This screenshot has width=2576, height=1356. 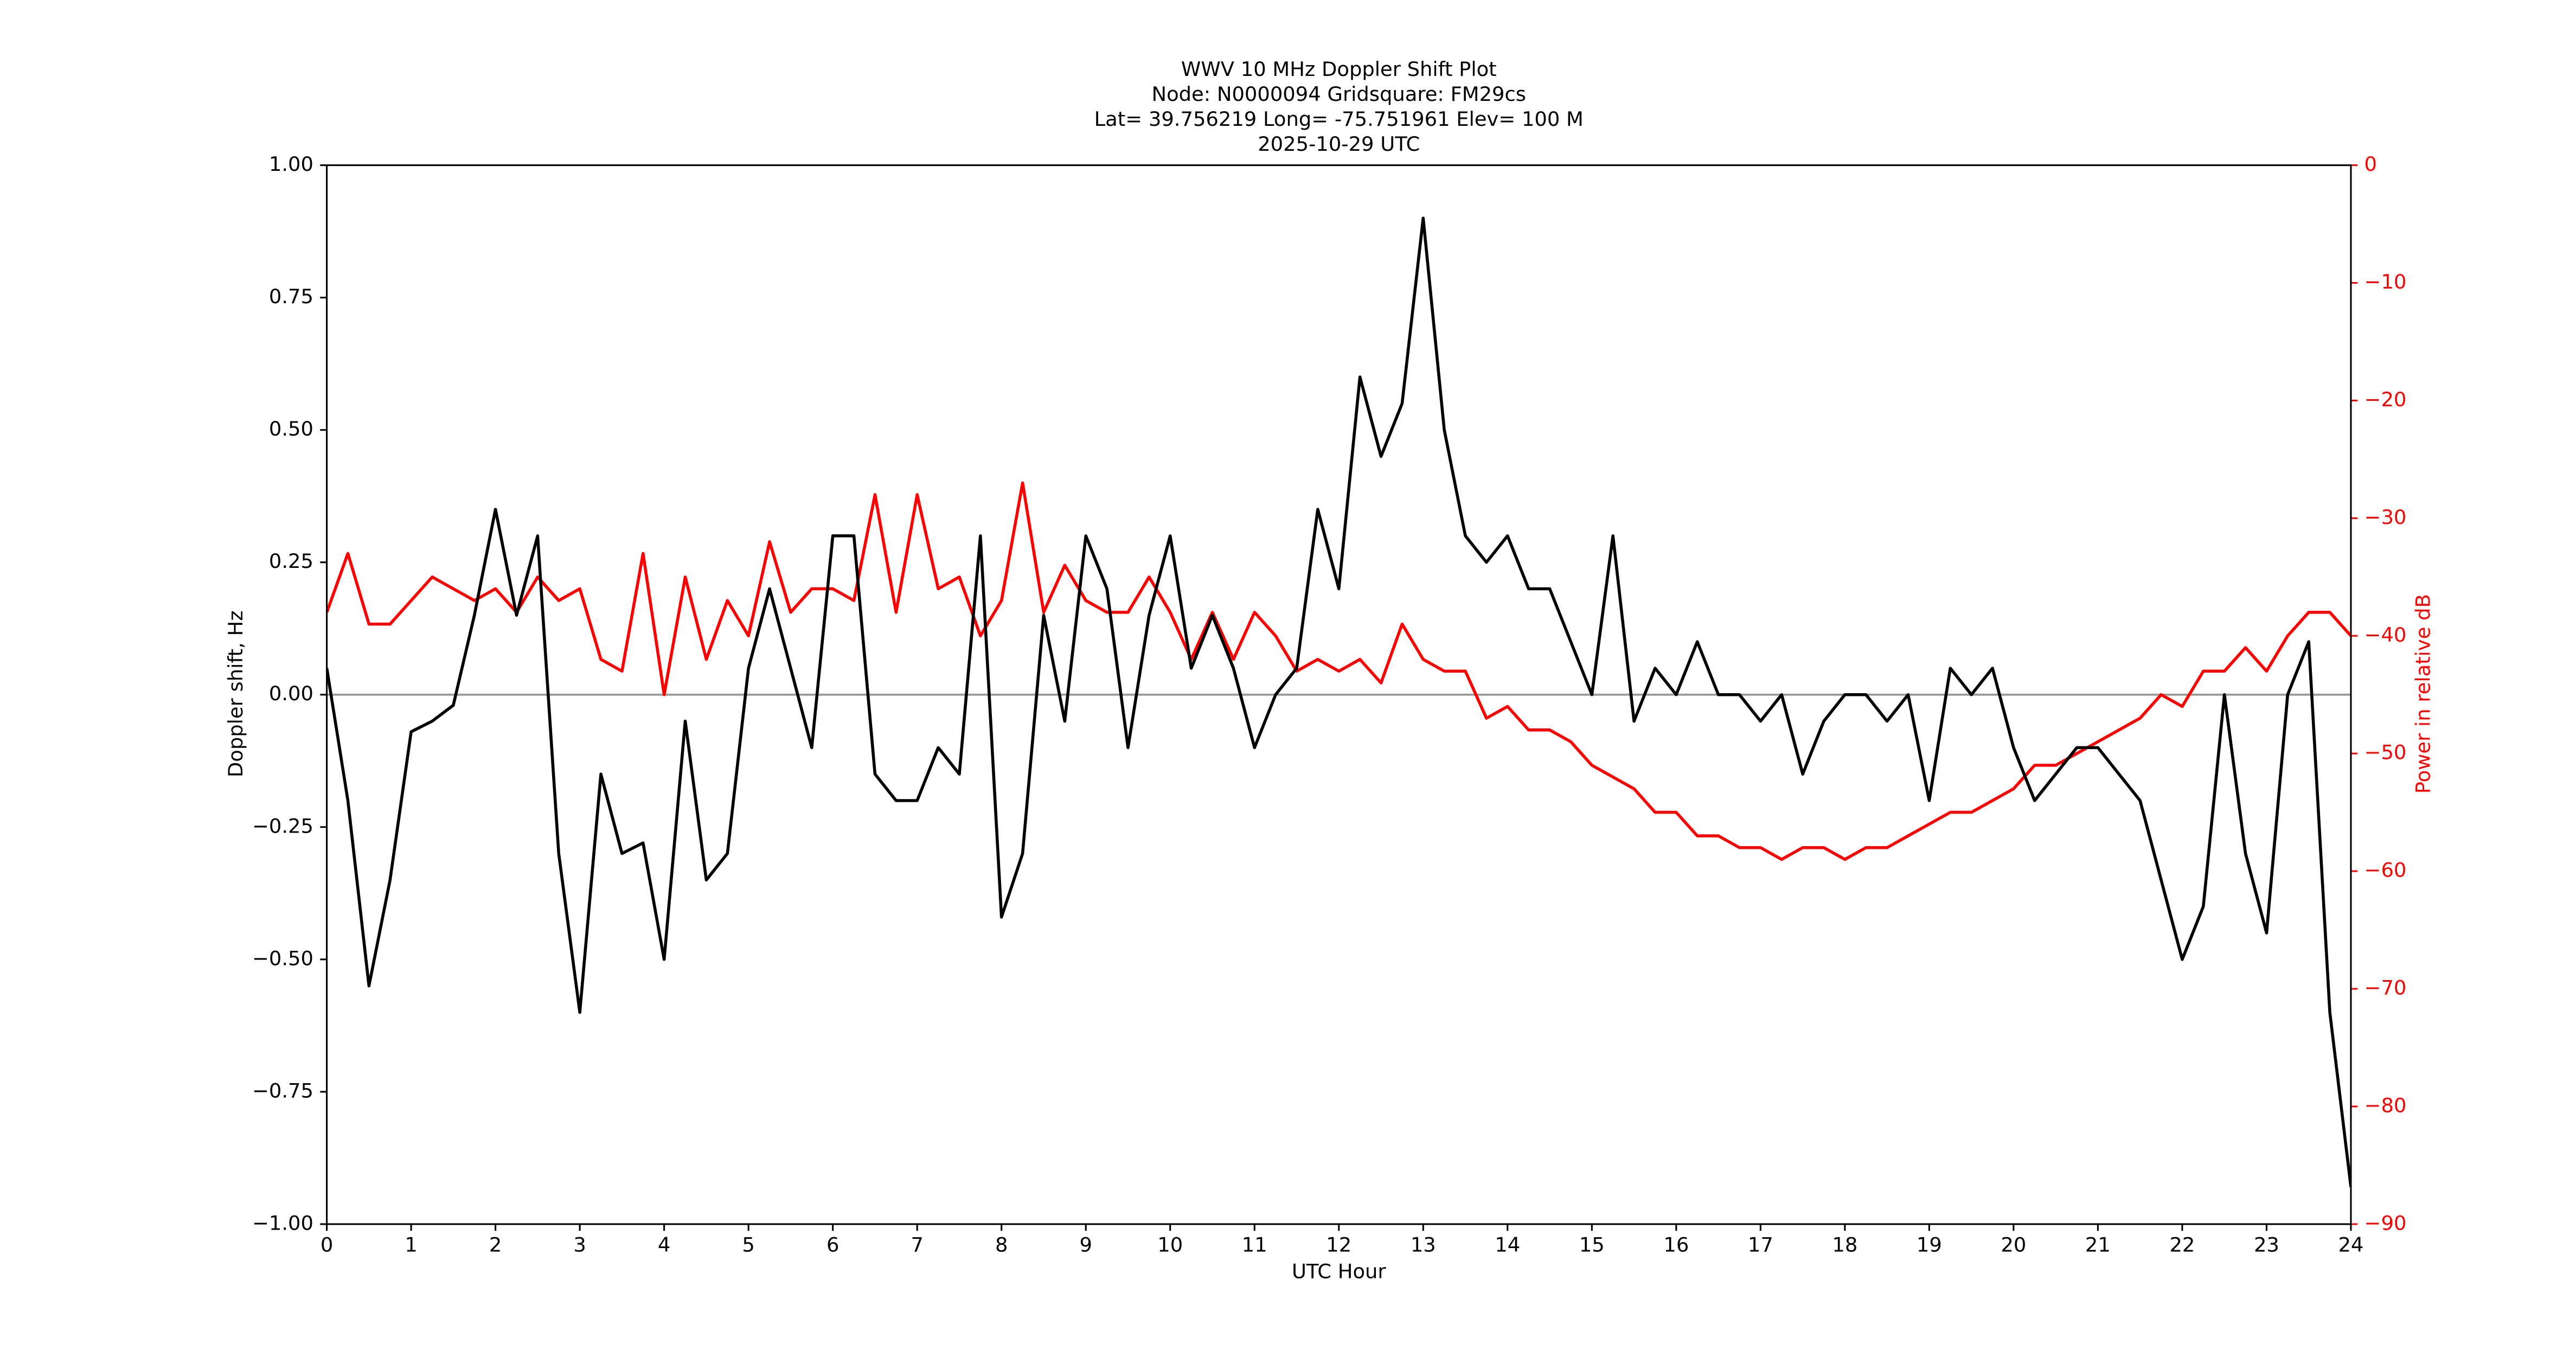 What do you see at coordinates (2351, 1244) in the screenshot?
I see `x-tick-label: 24` at bounding box center [2351, 1244].